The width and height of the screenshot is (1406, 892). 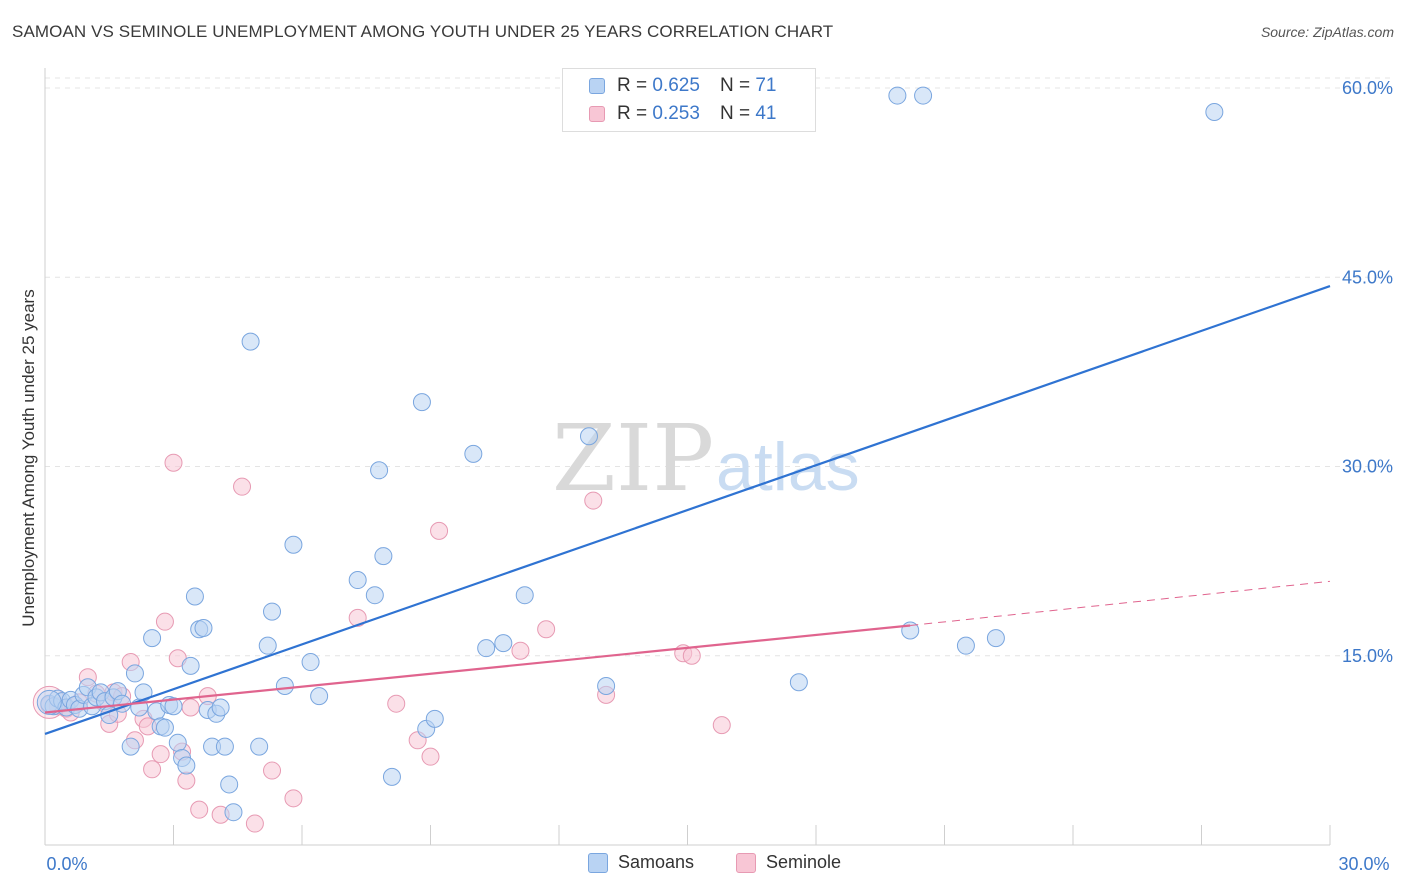 I want to click on samoans-r-label: R =, so click(x=632, y=85).